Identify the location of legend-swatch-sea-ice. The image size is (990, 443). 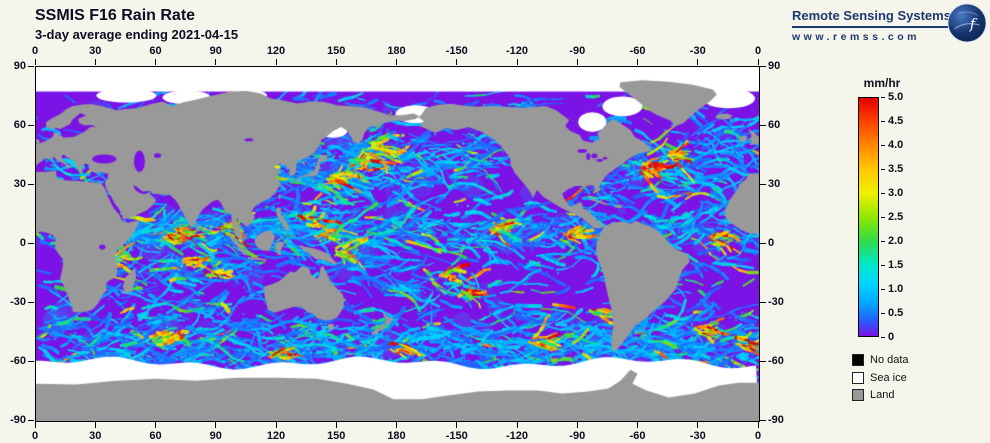
(858, 377).